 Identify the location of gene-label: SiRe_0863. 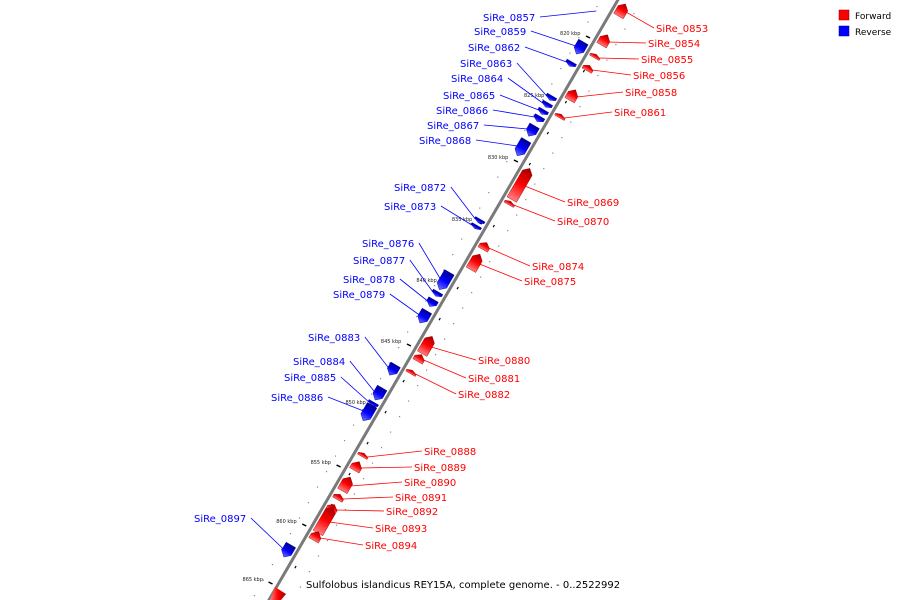
(486, 64).